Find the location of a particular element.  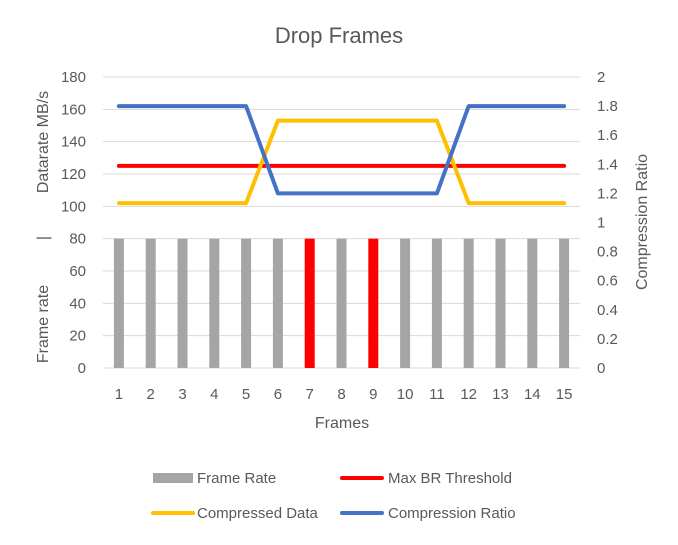

legend-swatch-frame-rate is located at coordinates (173, 478).